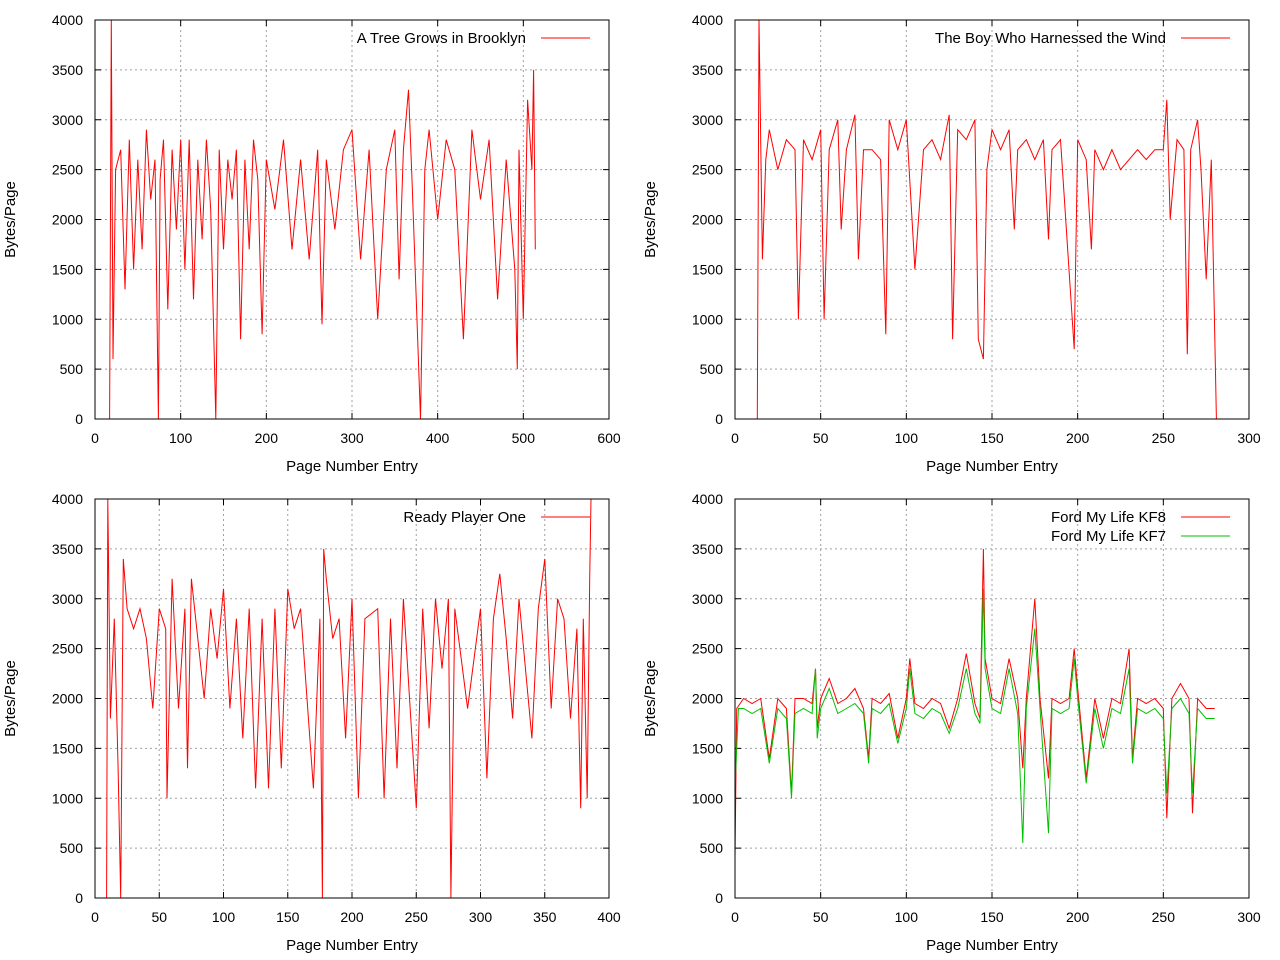  What do you see at coordinates (1108, 536) in the screenshot?
I see `legend-label: Ford My Life KF7` at bounding box center [1108, 536].